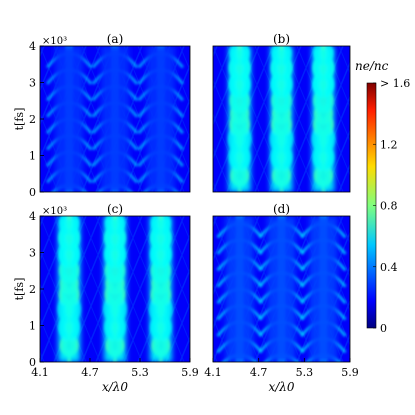  I want to click on panel-title: (b), so click(281, 39).